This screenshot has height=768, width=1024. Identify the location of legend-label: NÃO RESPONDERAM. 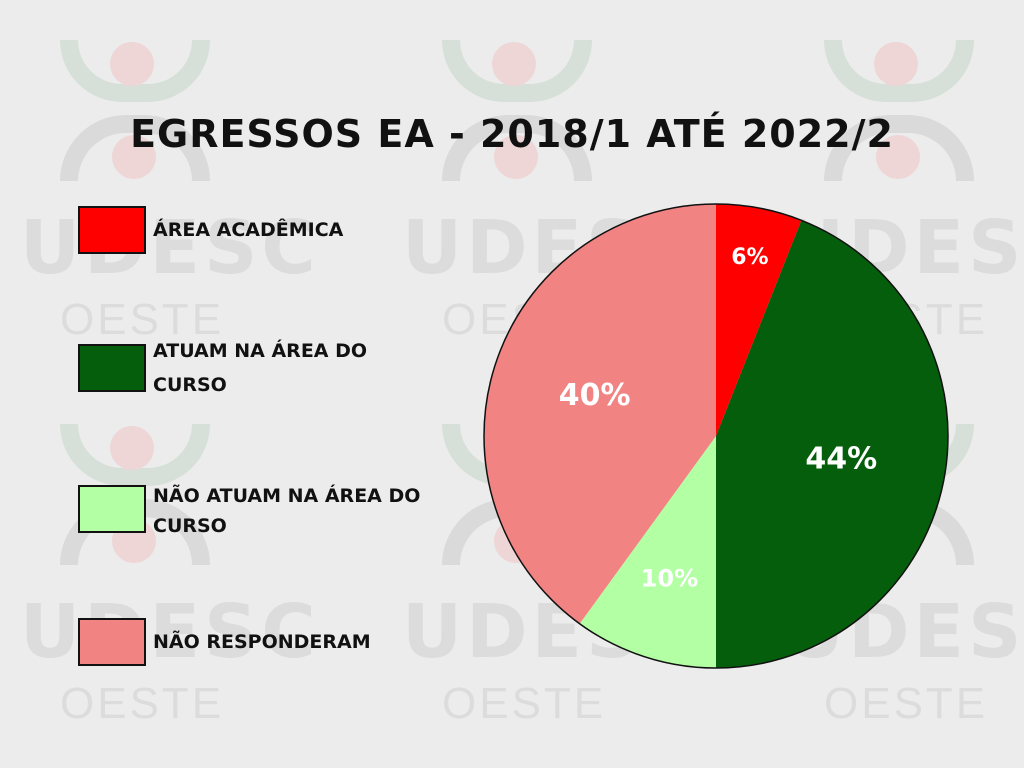
(262, 642).